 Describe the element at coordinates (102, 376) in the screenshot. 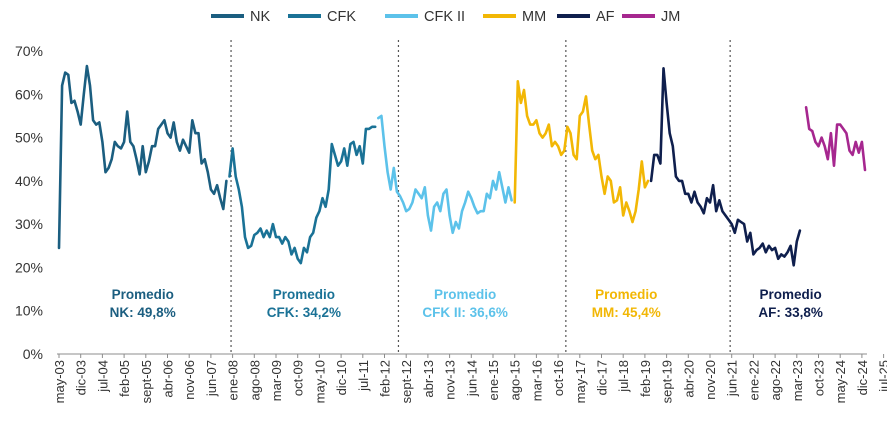

I see `x-tick-label: jul-04` at that location.